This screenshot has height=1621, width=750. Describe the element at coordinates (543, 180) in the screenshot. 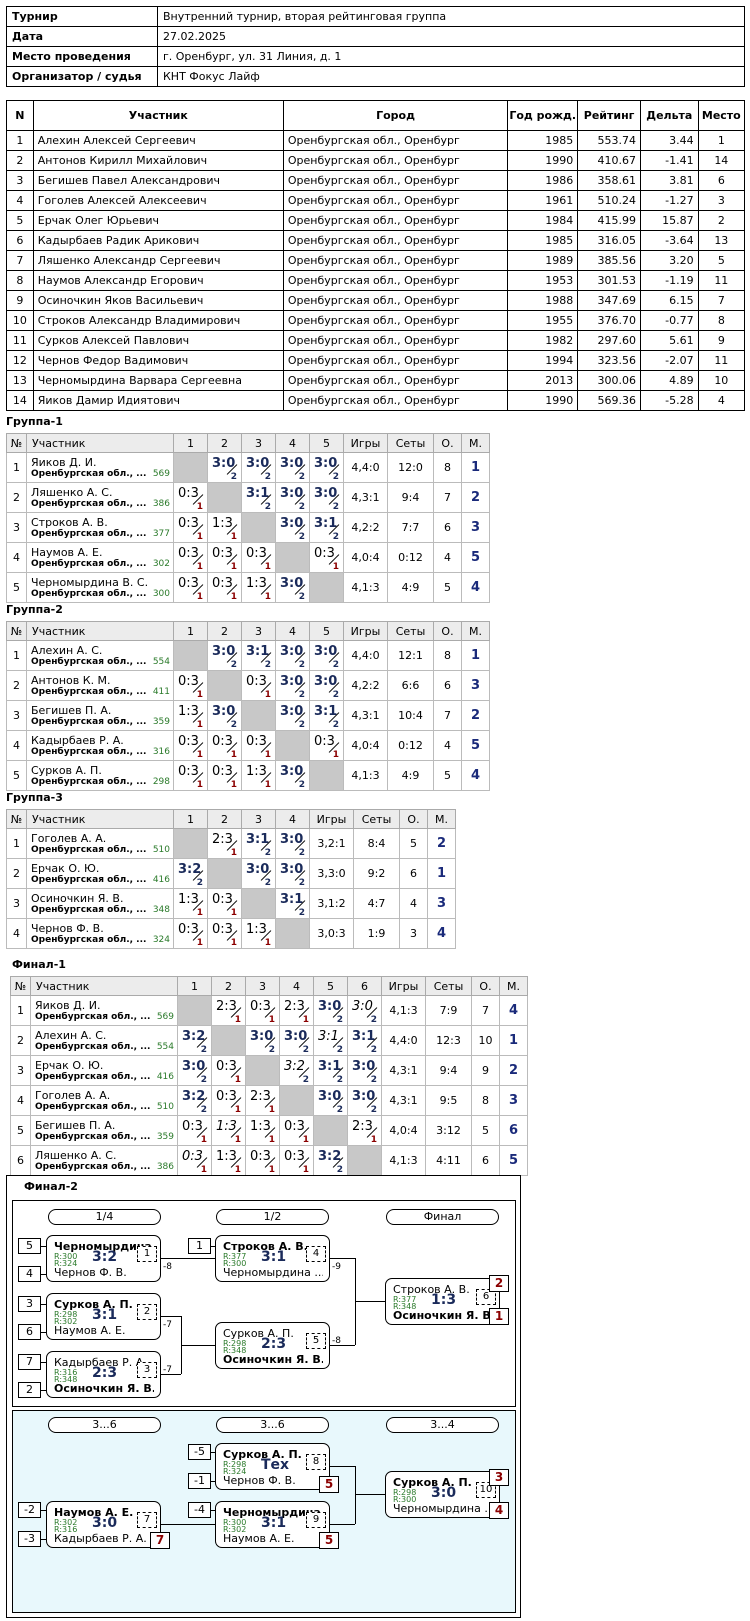

I see `cell-year: 1986` at that location.